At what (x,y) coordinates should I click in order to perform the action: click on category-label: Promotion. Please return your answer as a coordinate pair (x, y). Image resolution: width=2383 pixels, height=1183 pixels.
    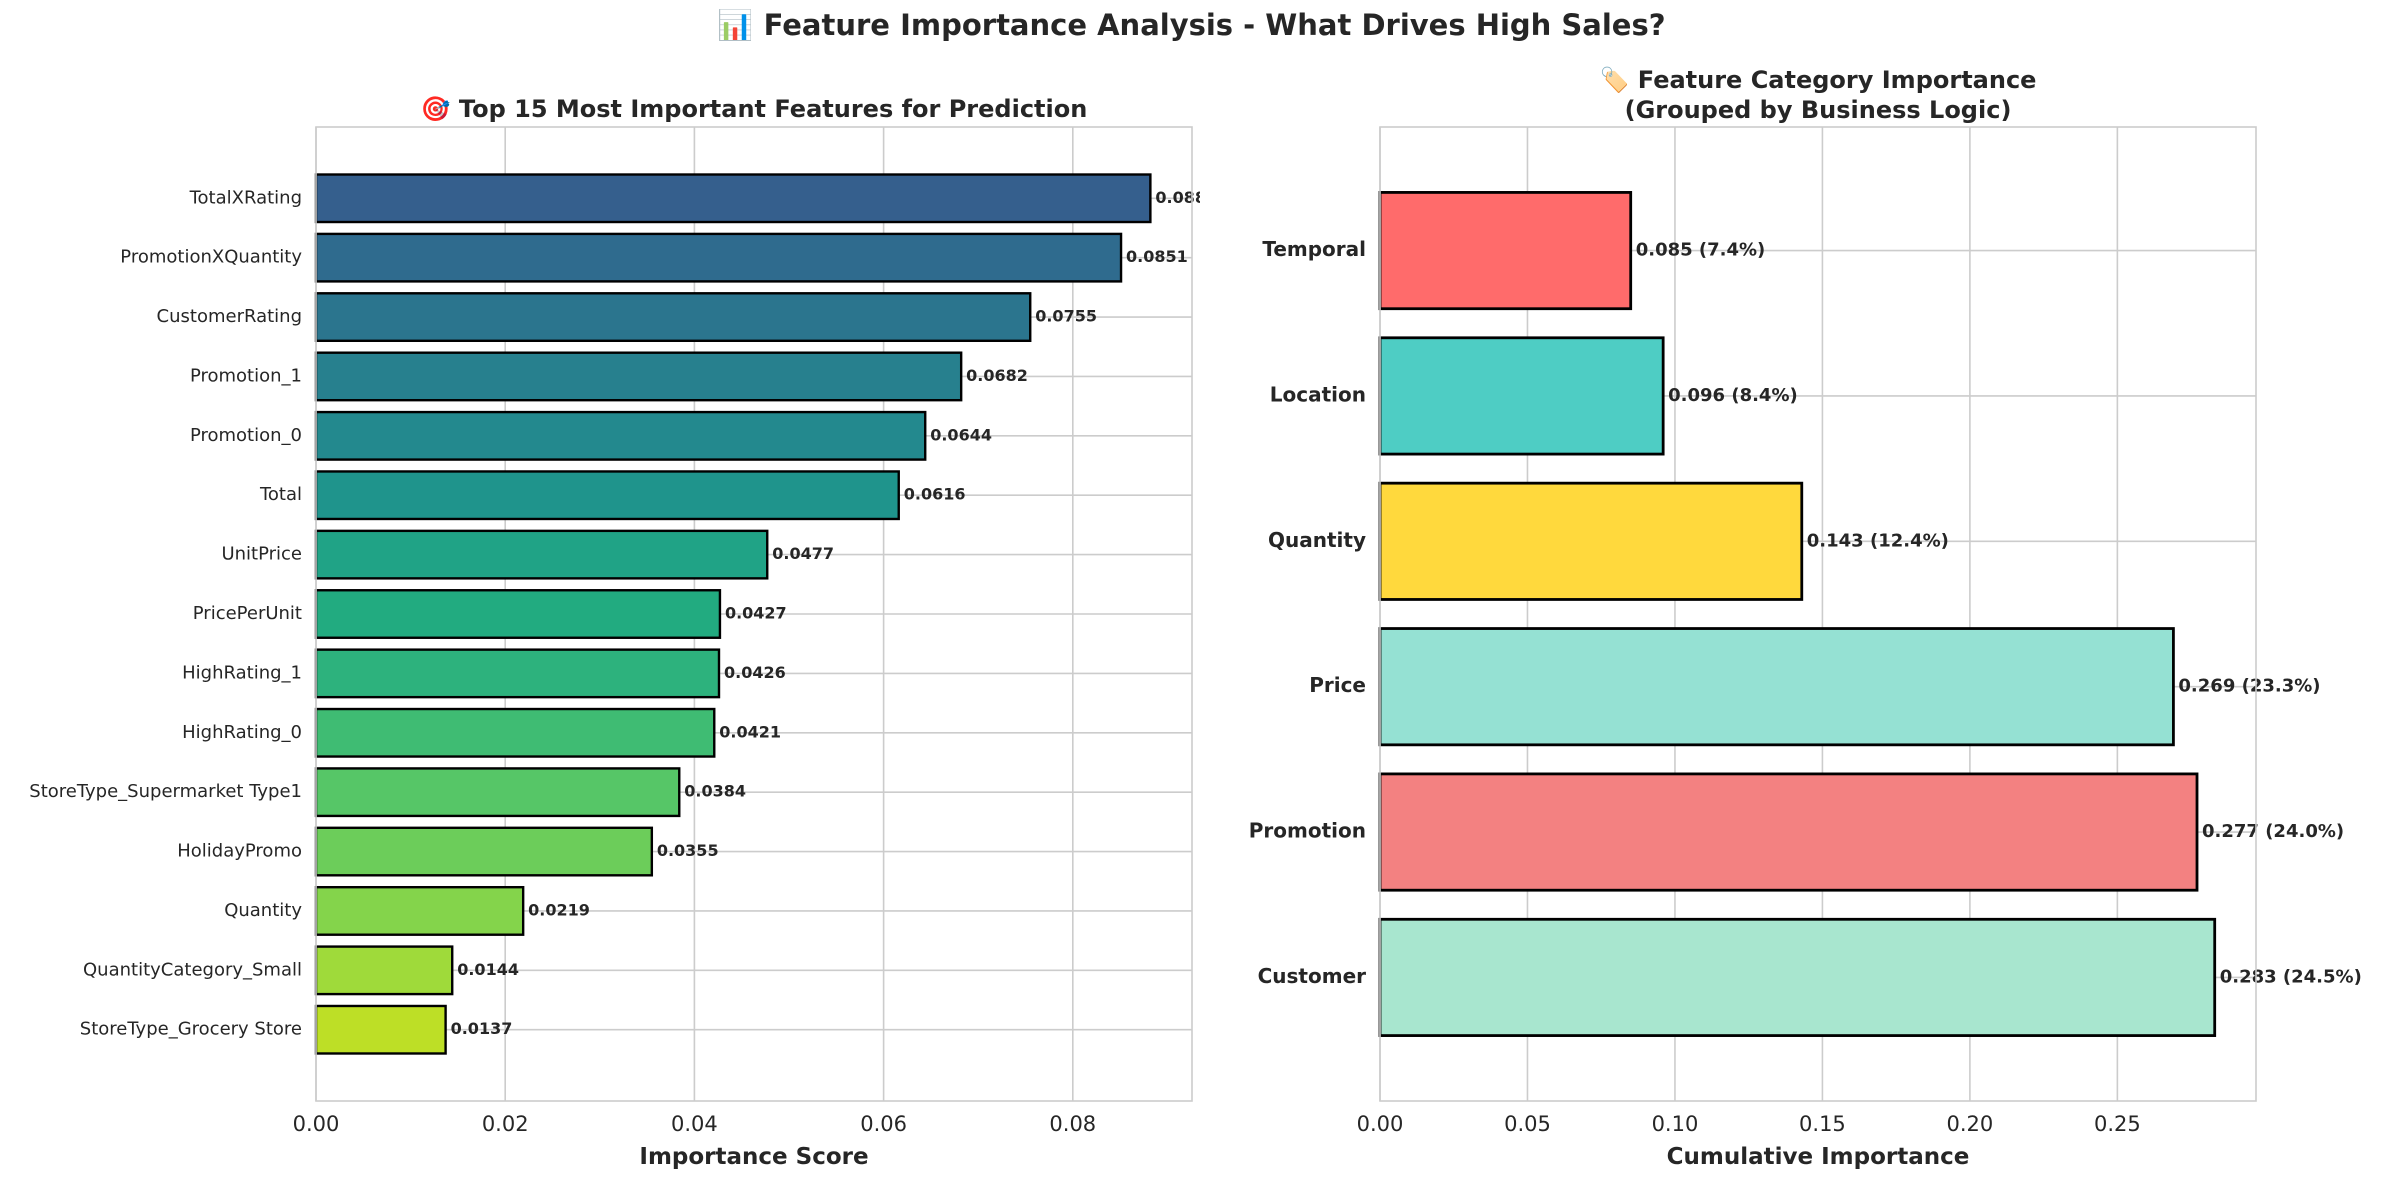
    Looking at the image, I should click on (1307, 831).